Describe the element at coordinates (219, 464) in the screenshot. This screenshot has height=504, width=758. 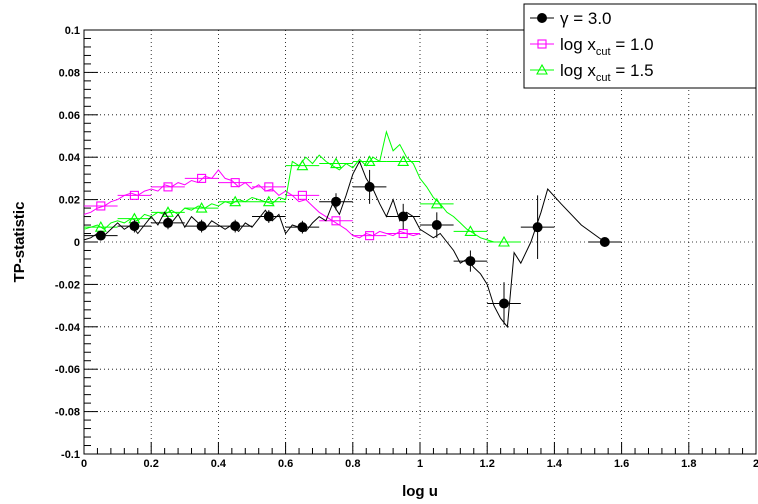
I see `x-tick-label: 0.4` at that location.